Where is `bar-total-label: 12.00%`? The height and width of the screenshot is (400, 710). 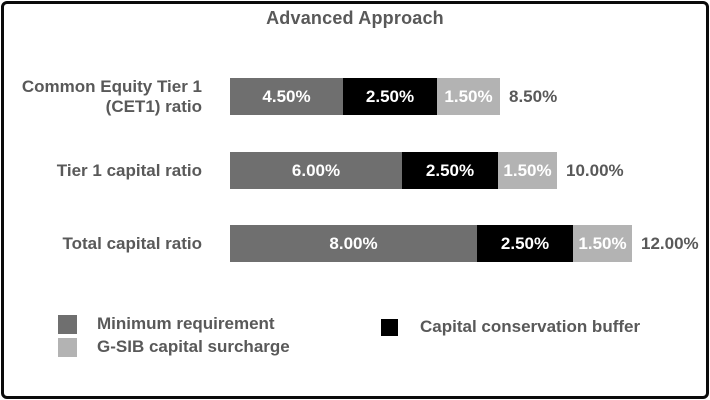 bar-total-label: 12.00% is located at coordinates (670, 243).